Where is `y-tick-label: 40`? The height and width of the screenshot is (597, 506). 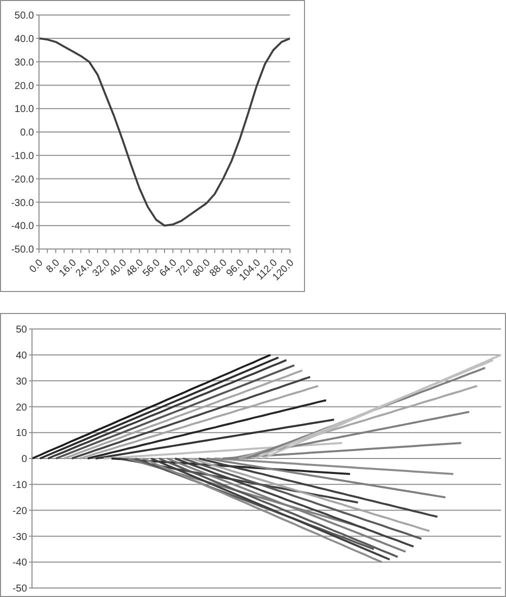
y-tick-label: 40 is located at coordinates (22, 356).